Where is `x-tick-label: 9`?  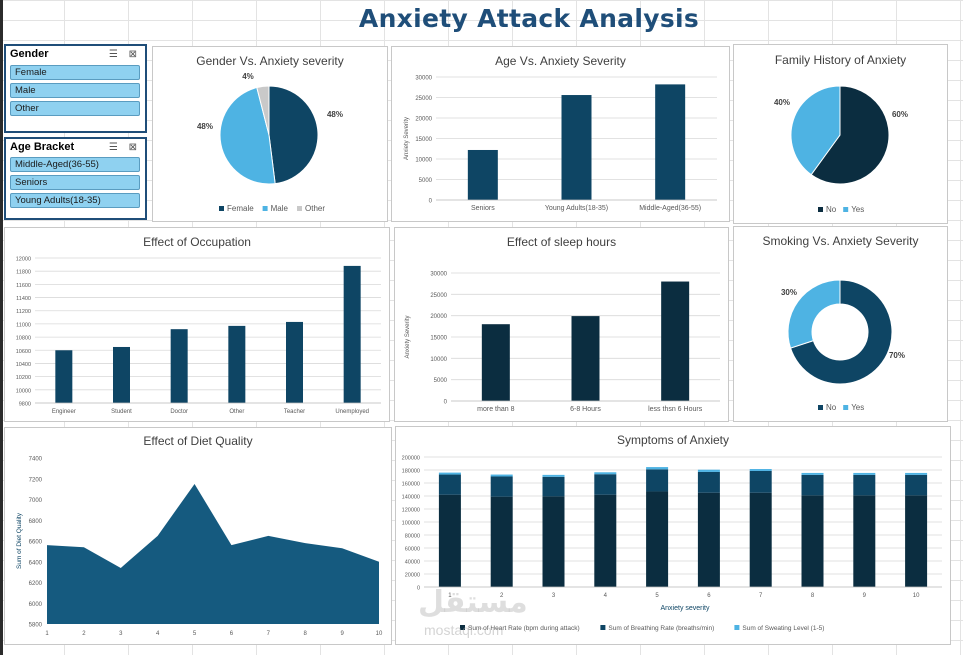
x-tick-label: 9 is located at coordinates (342, 634).